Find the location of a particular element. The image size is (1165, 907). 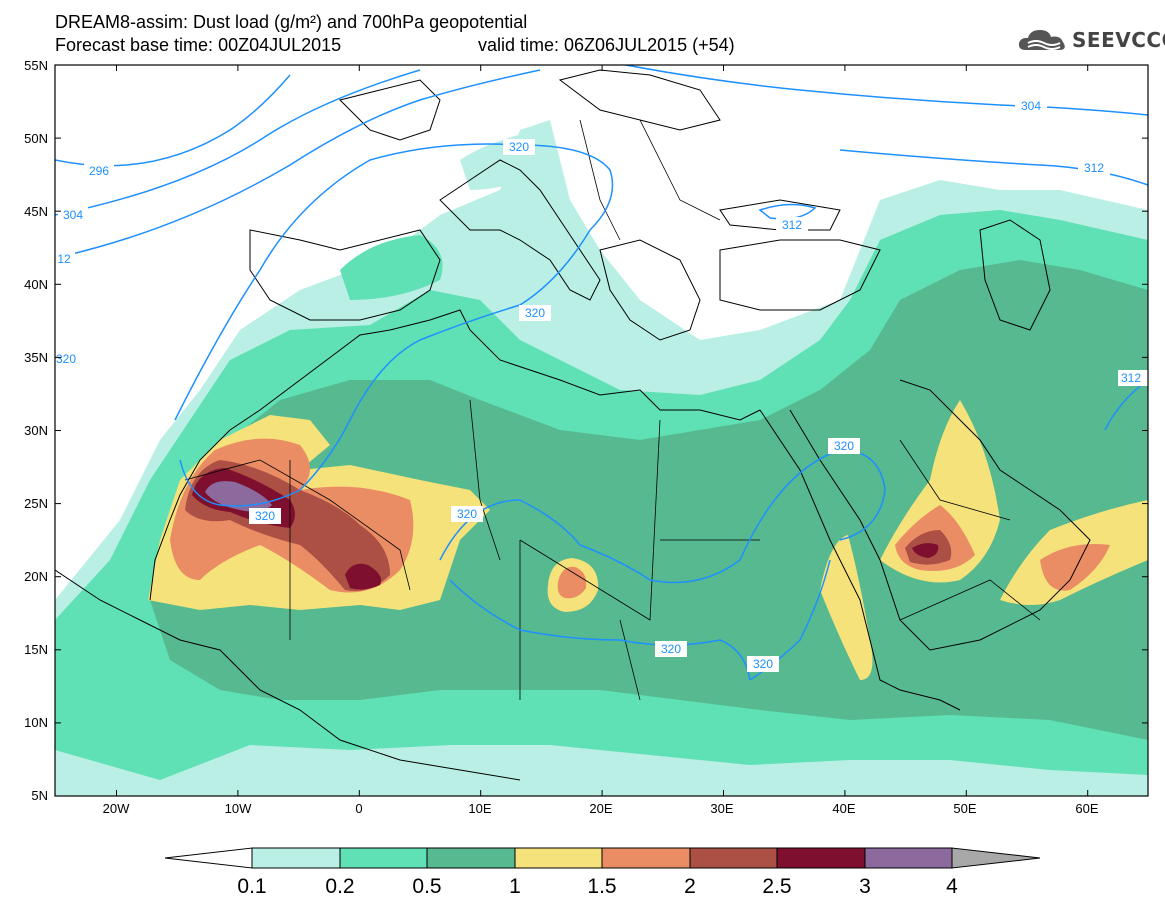

border-chad-sudan is located at coordinates (630, 660).